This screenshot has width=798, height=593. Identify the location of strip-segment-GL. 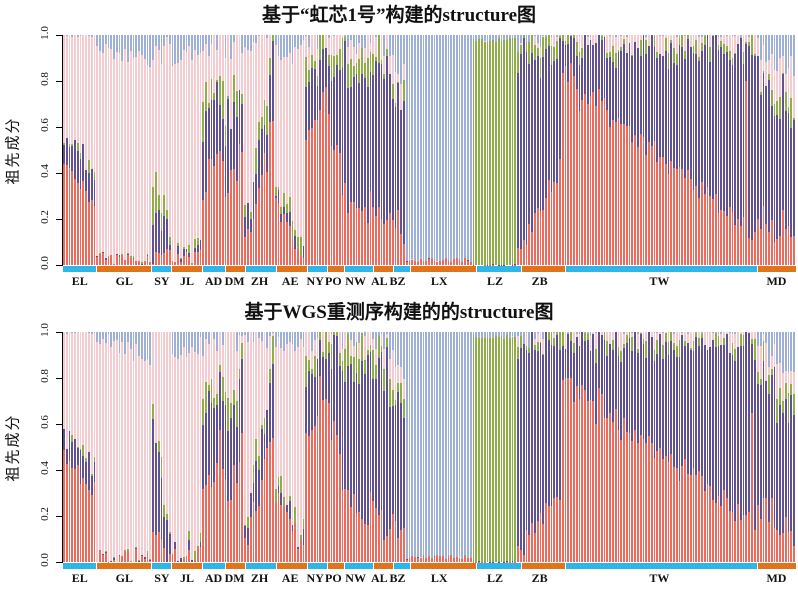
(123, 566).